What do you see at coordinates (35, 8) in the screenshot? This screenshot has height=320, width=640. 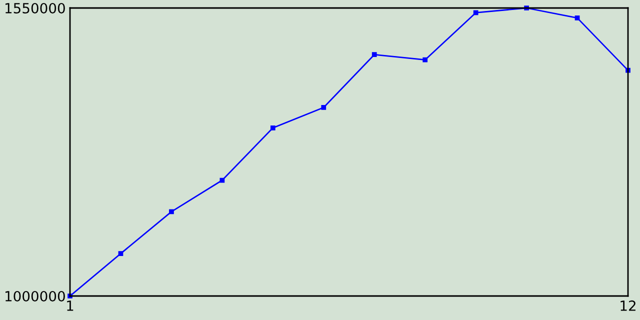 I see `y-tick-label: 1550000` at bounding box center [35, 8].